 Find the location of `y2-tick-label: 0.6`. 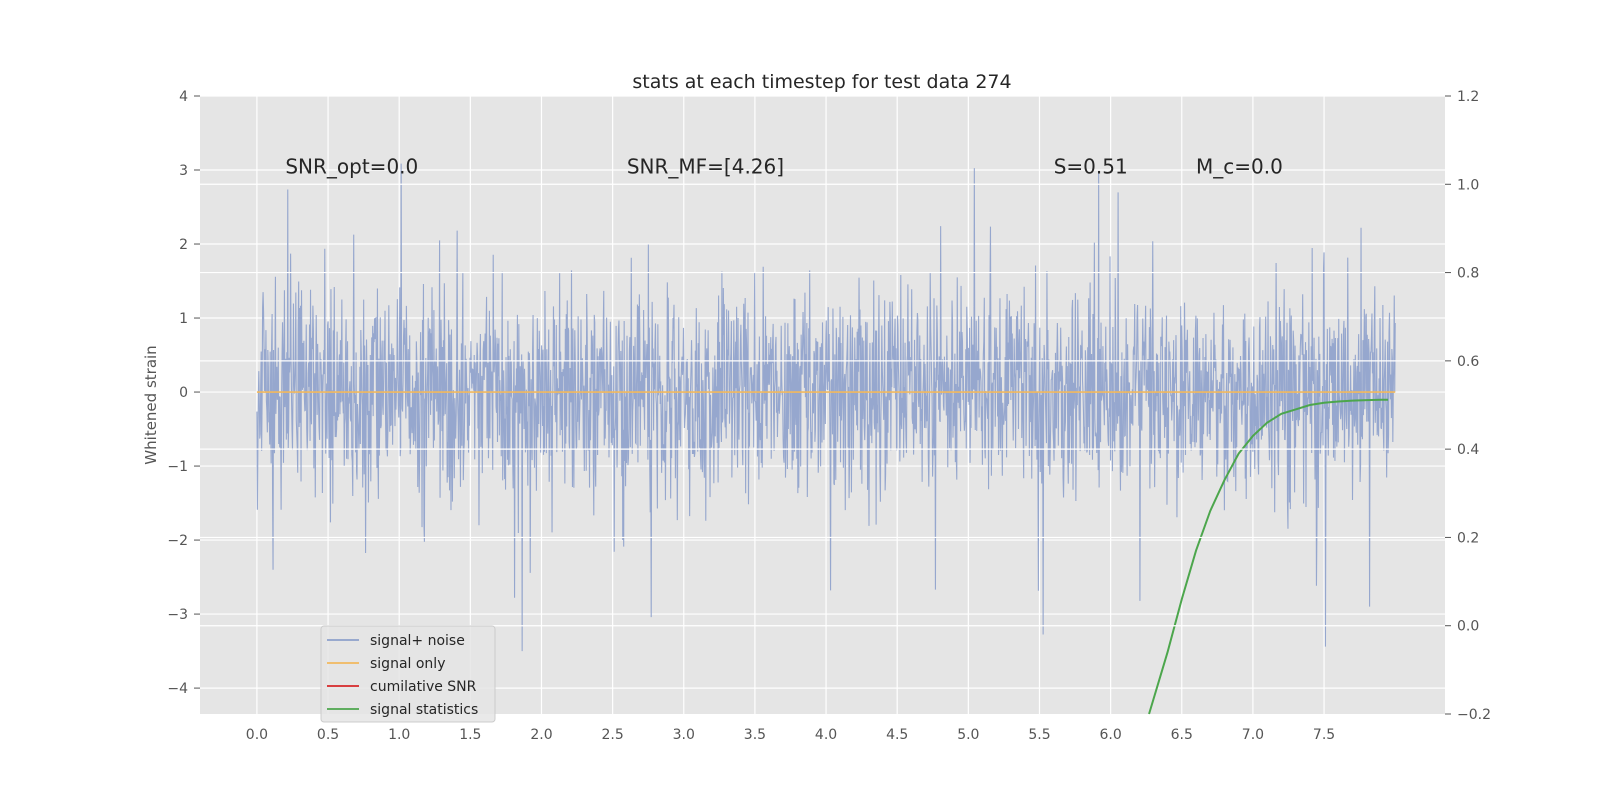

y2-tick-label: 0.6 is located at coordinates (1468, 362).